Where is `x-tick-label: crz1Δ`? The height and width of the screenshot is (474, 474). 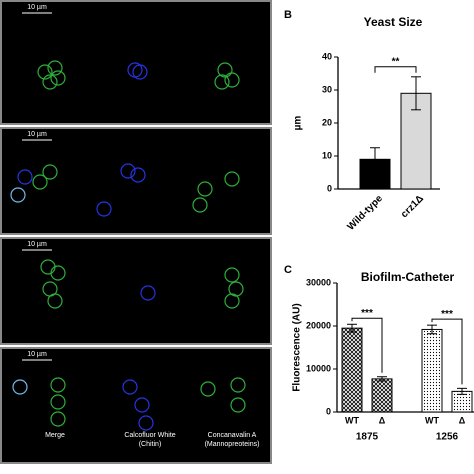 x-tick-label: crz1Δ is located at coordinates (412, 206).